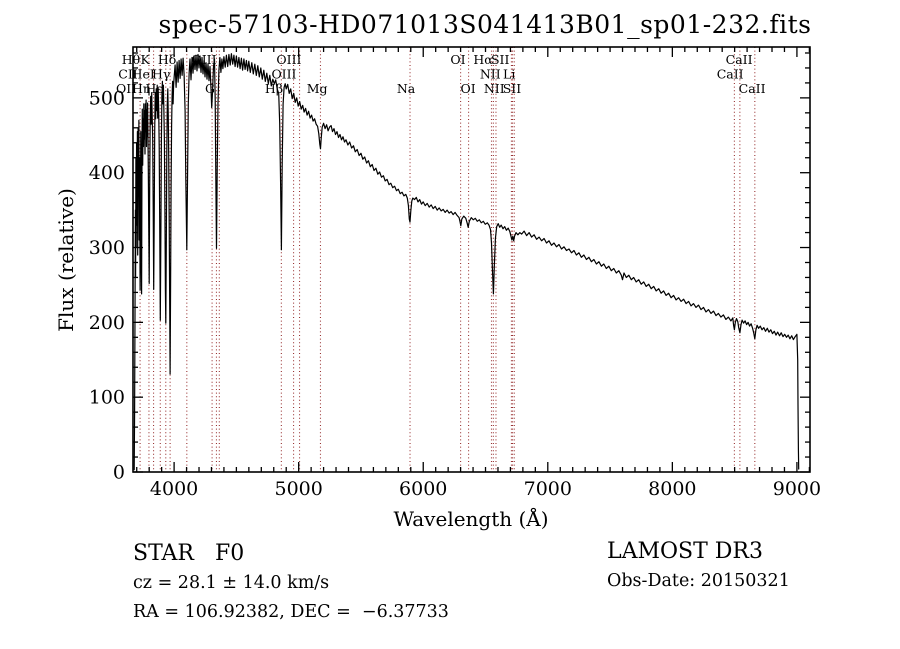 The height and width of the screenshot is (649, 900). I want to click on ra-dec-label: RA = 106.92382, DEC = −6.37733, so click(291, 612).